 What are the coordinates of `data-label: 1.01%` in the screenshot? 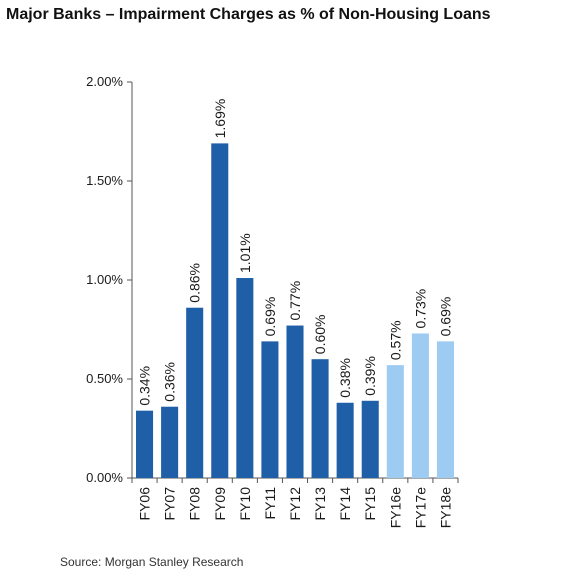 It's located at (245, 253).